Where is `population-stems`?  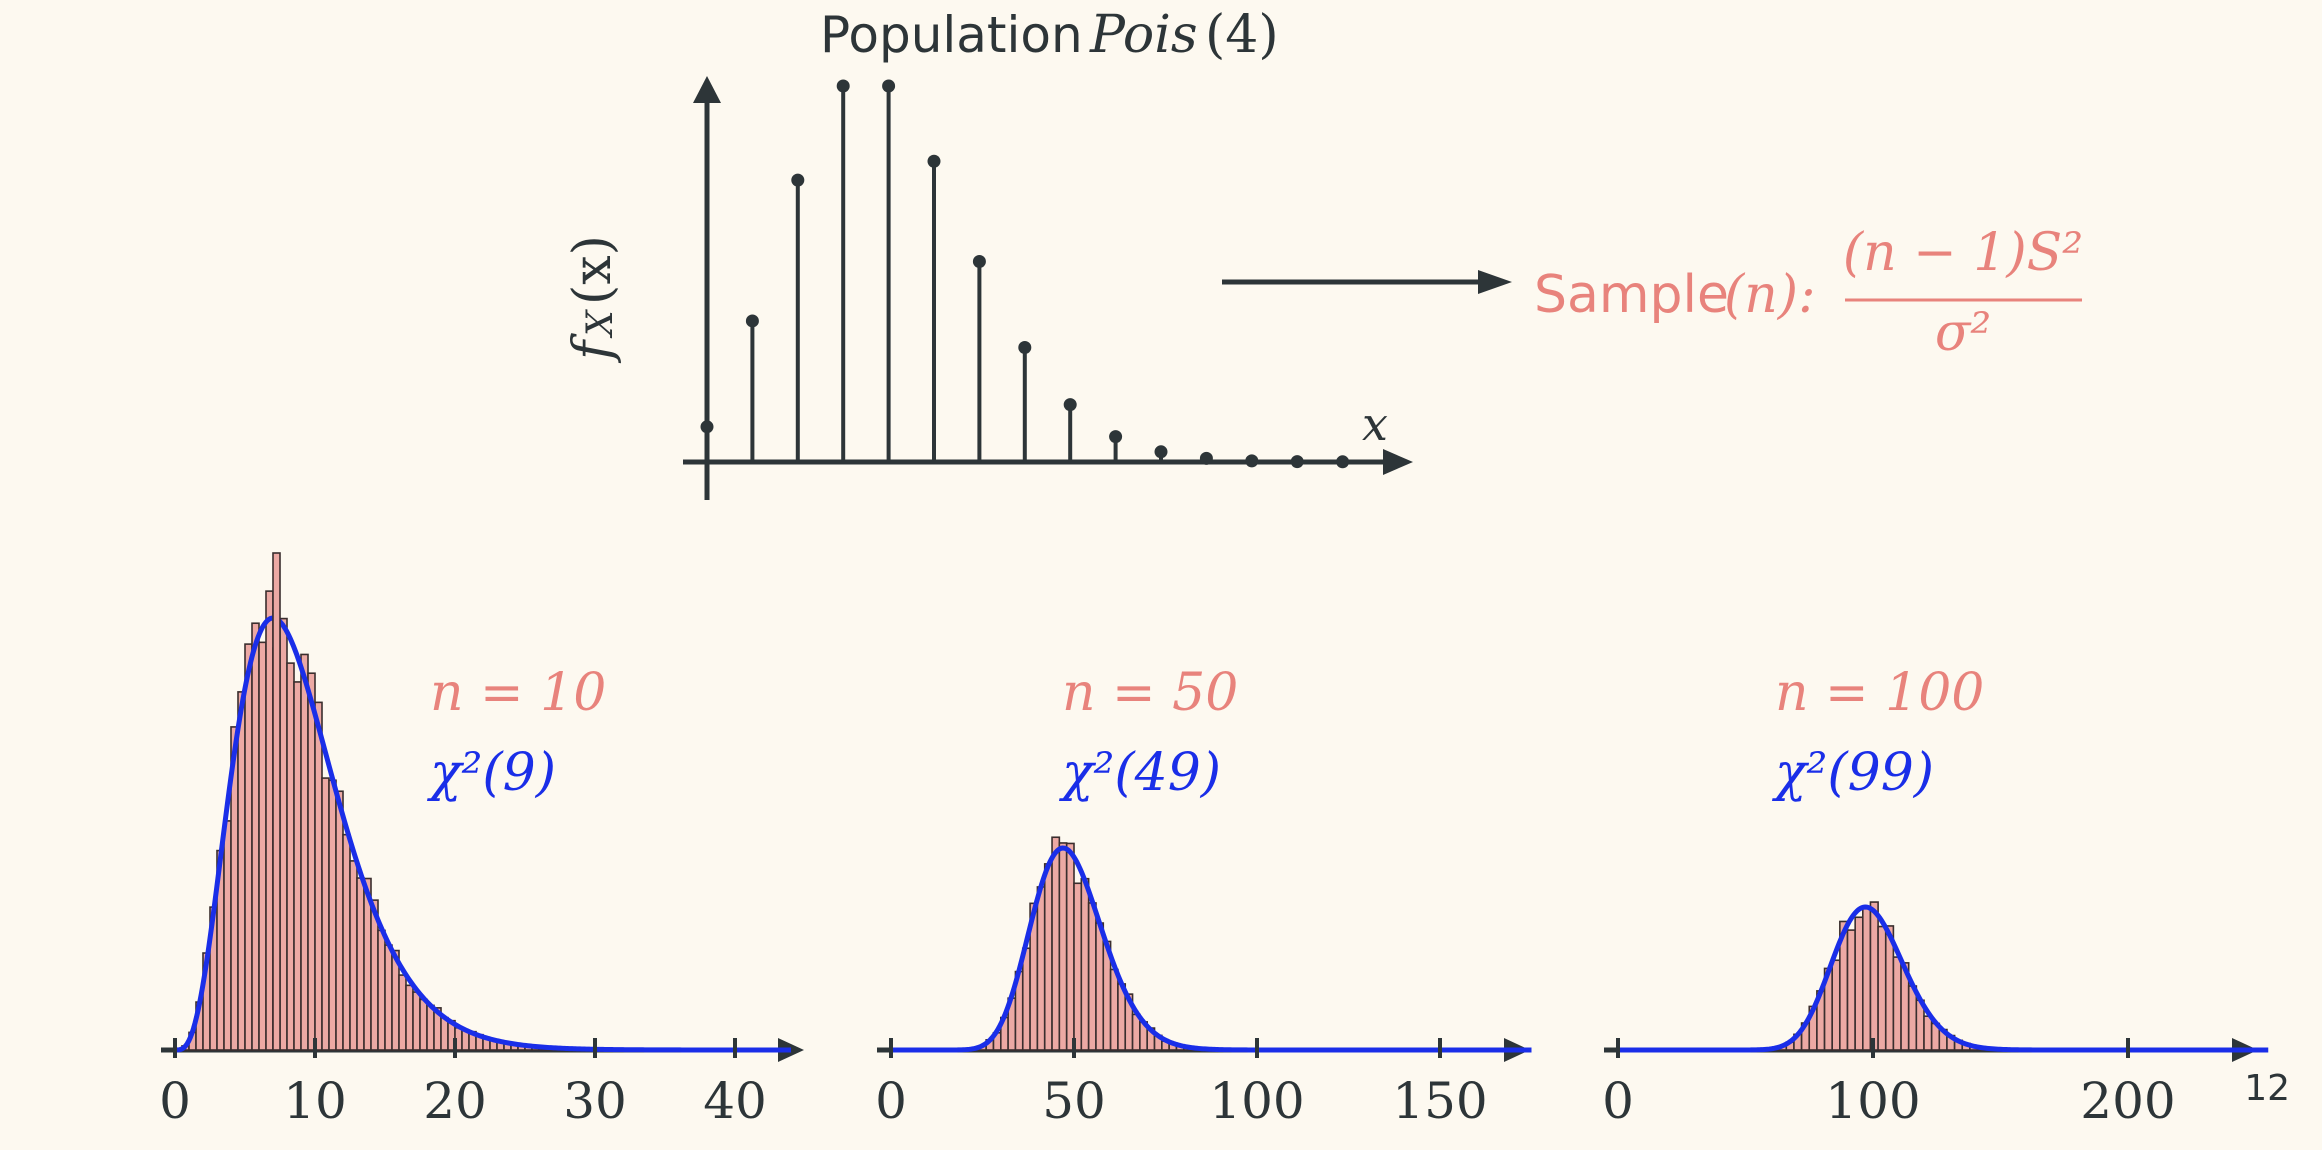 population-stems is located at coordinates (1025, 274).